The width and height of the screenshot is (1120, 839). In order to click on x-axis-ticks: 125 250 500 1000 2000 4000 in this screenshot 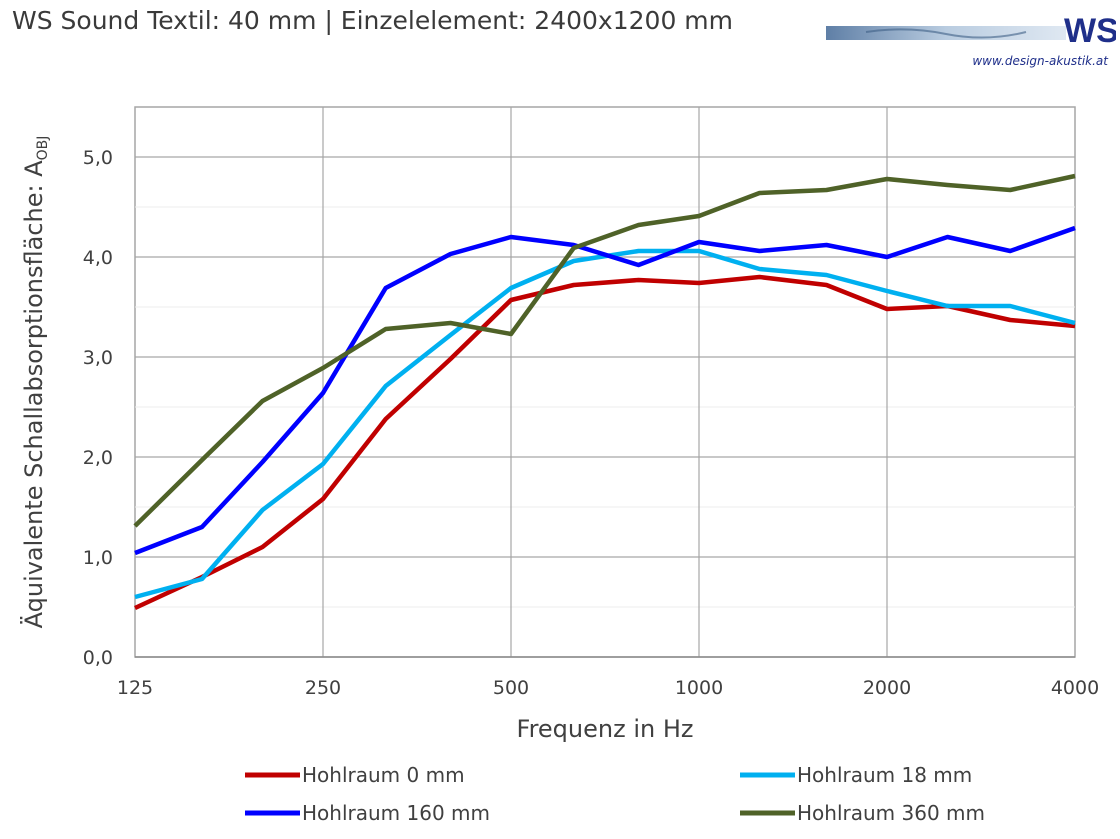, I will do `click(608, 688)`.